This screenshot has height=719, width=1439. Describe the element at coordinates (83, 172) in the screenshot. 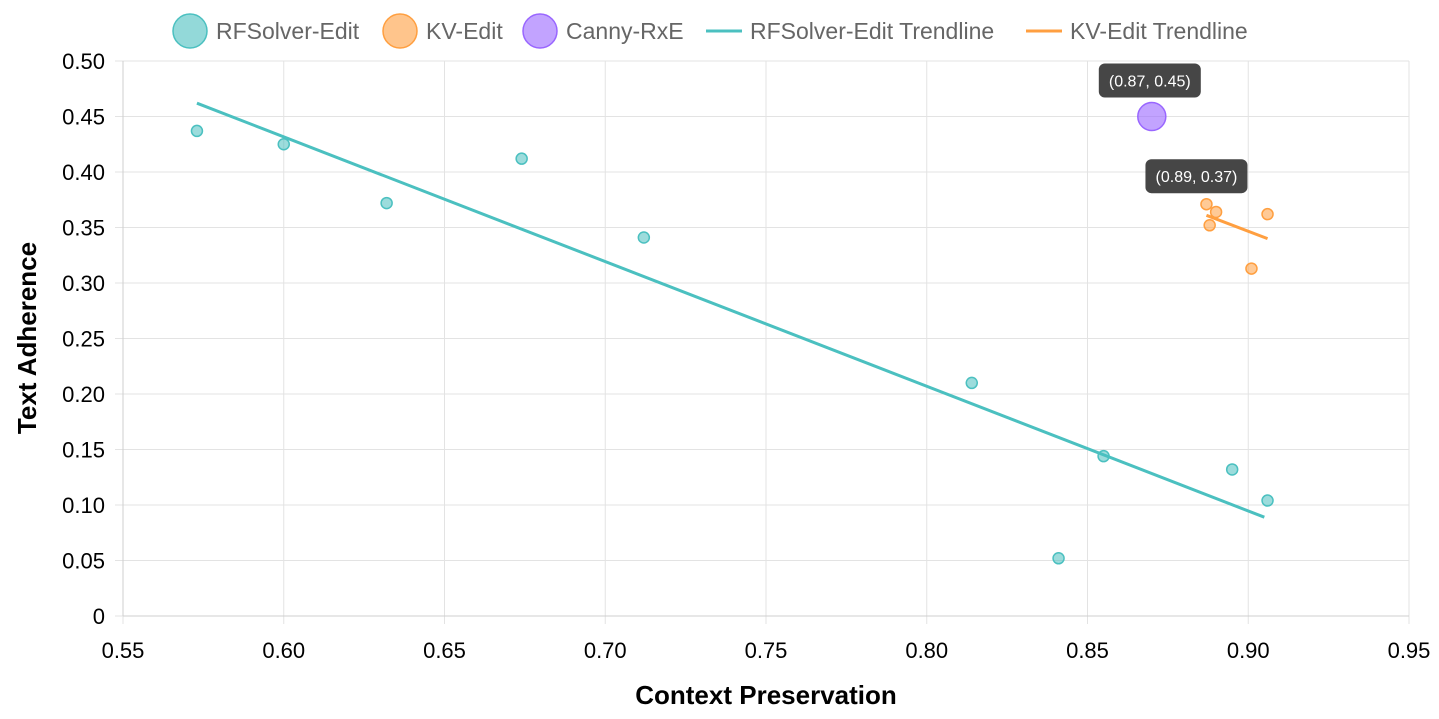

I see `y-tick-label: 0.40` at that location.